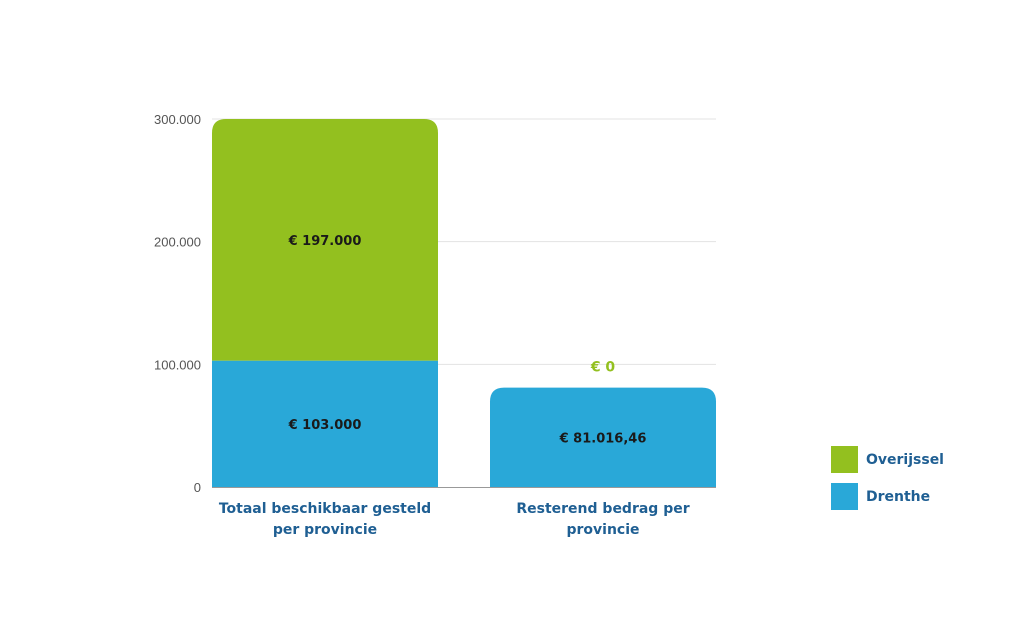 The image size is (1024, 617). I want to click on bar-value-label: € 81.016,46, so click(603, 438).